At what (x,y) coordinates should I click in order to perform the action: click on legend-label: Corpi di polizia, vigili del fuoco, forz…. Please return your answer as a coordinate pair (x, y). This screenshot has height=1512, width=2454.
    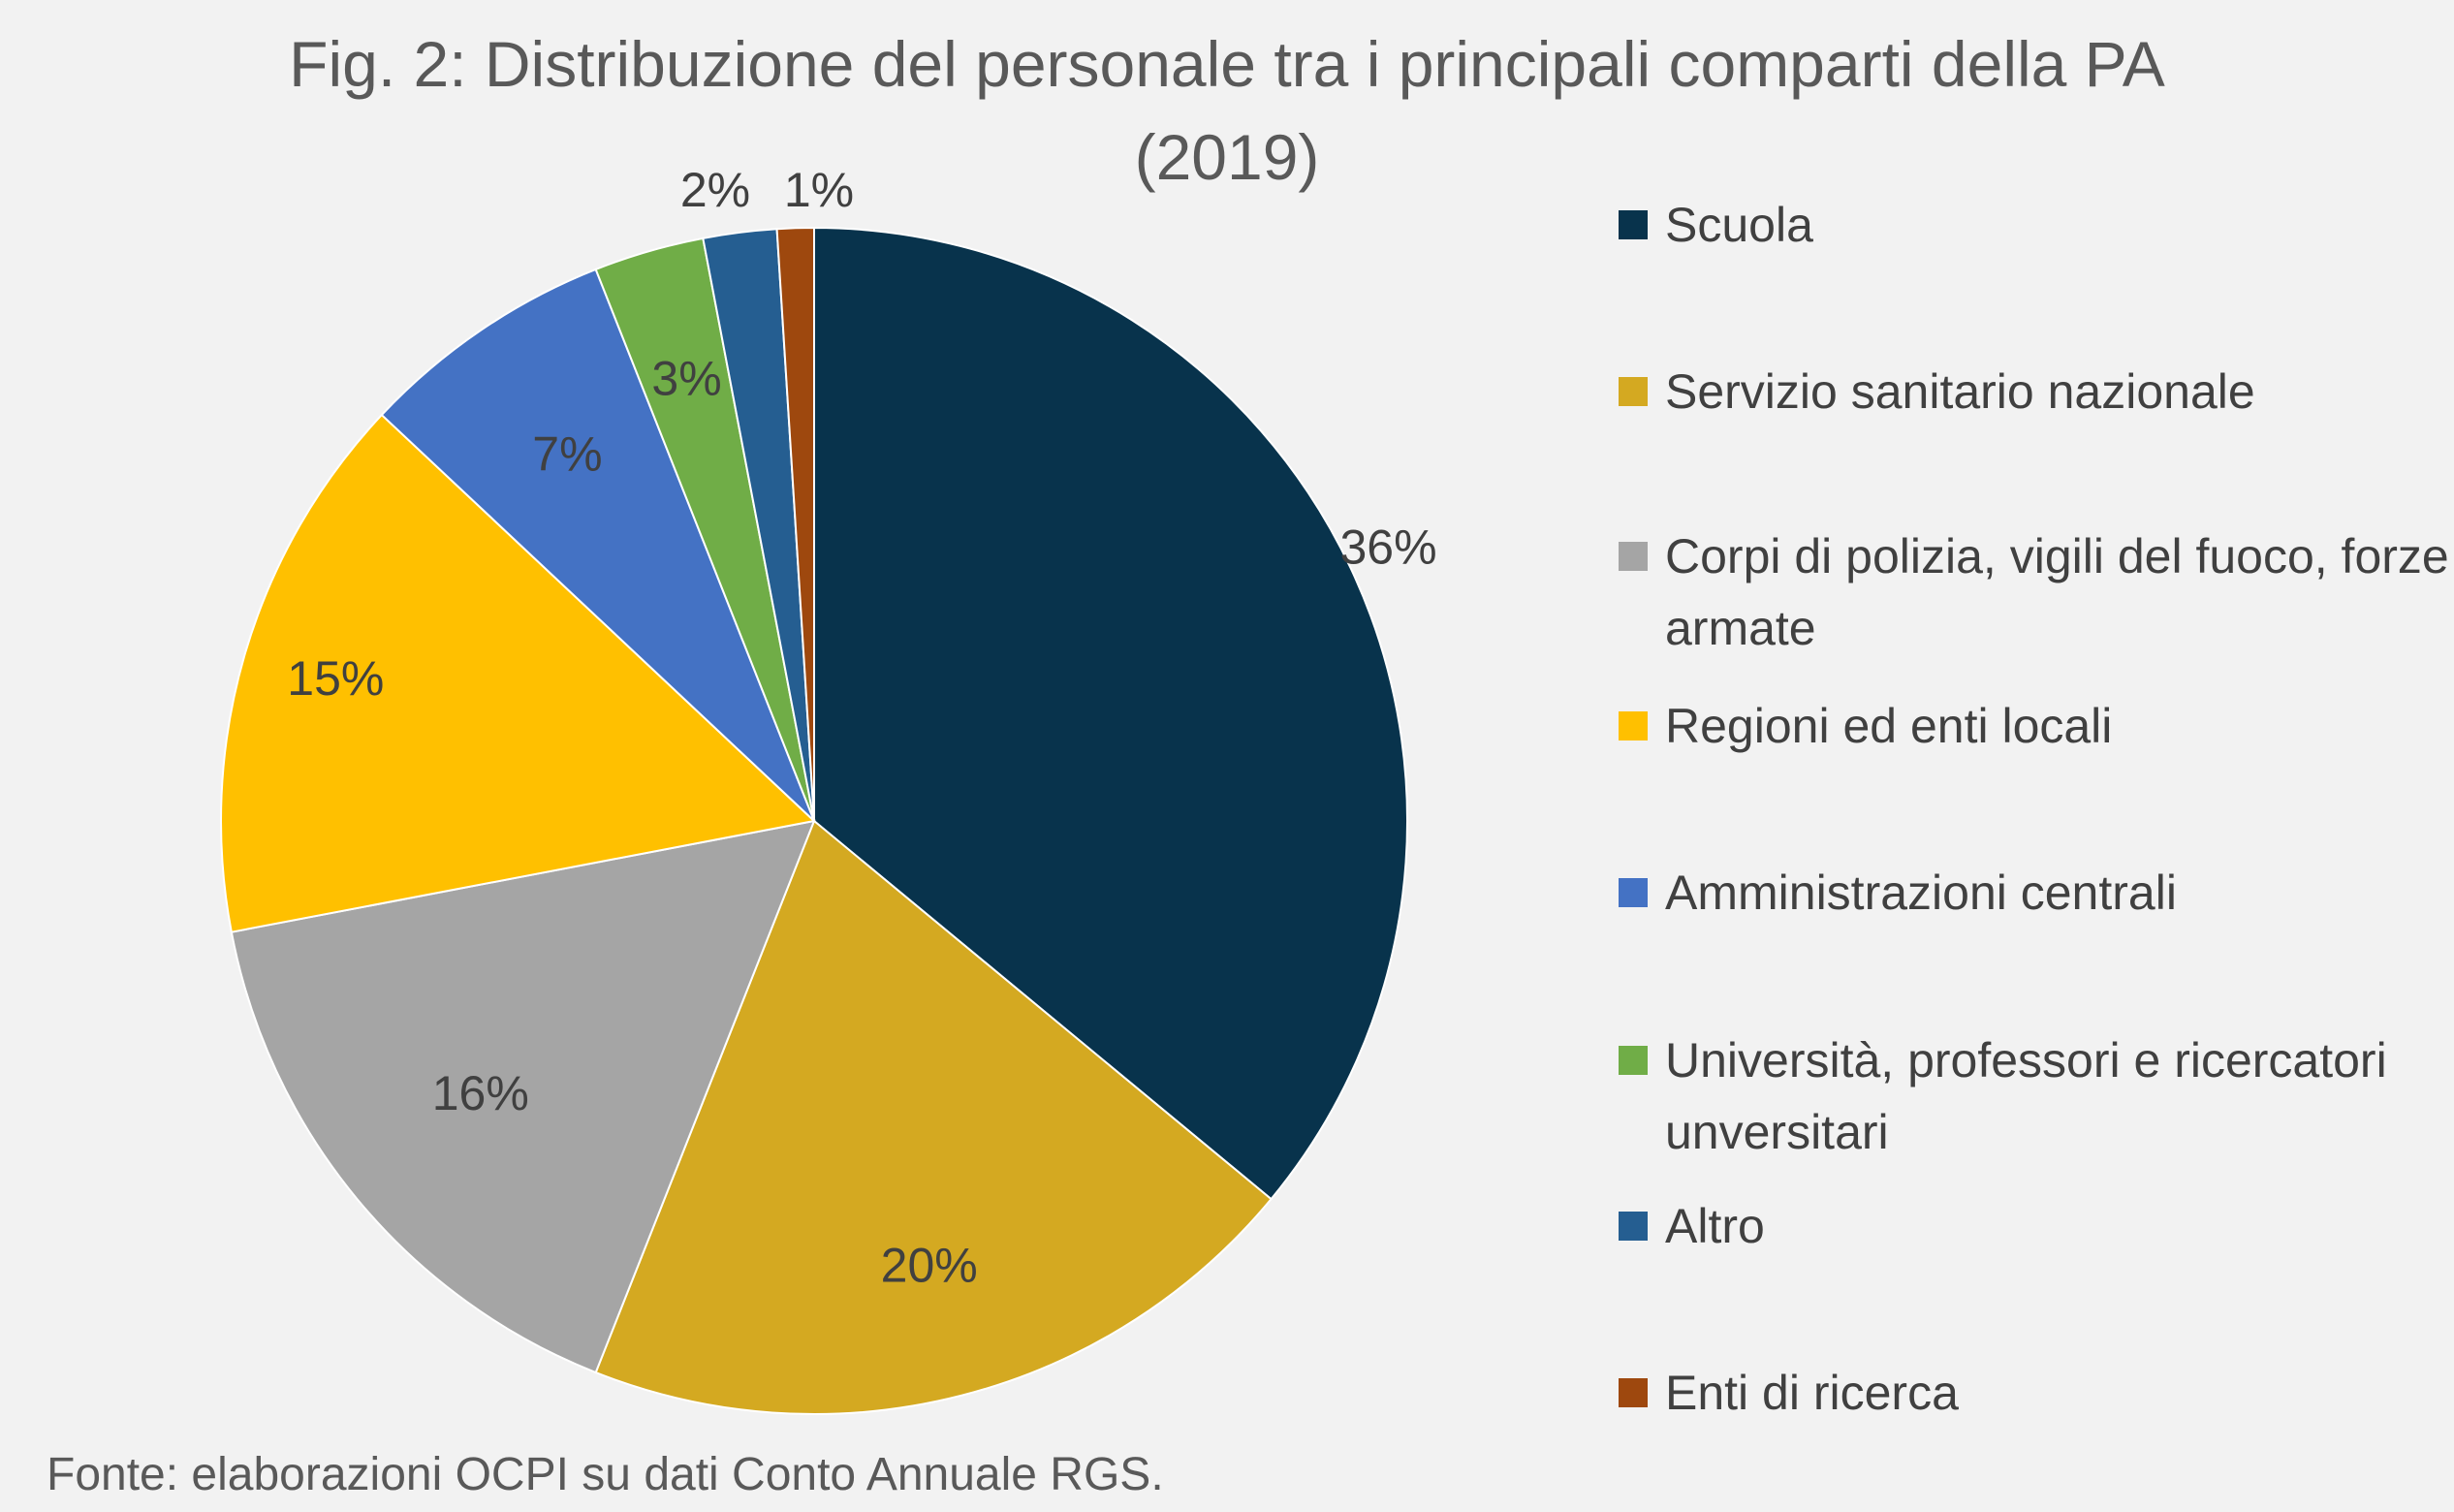
    Looking at the image, I should click on (2057, 592).